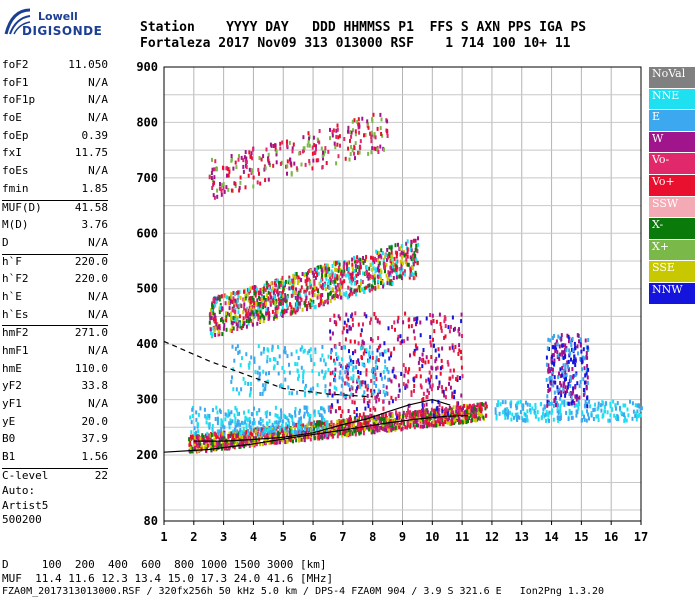 This screenshot has width=700, height=600. What do you see at coordinates (268, 369) in the screenshot?
I see `dashed-extrapolation-line` at bounding box center [268, 369].